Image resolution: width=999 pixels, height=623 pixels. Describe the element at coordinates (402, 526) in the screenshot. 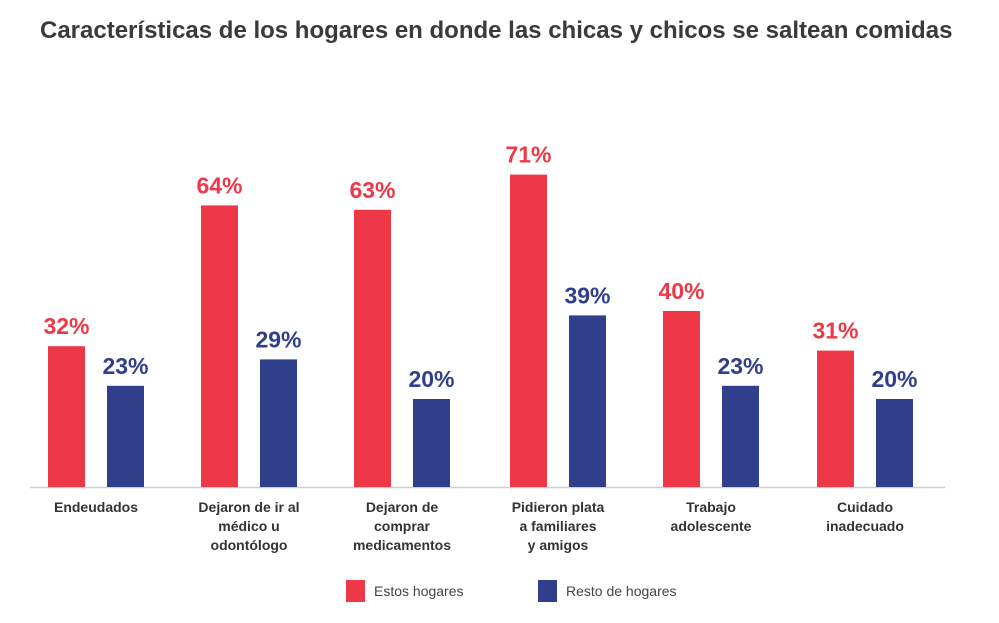

I see `category-label: Dejaron de comprar medicamentos` at that location.